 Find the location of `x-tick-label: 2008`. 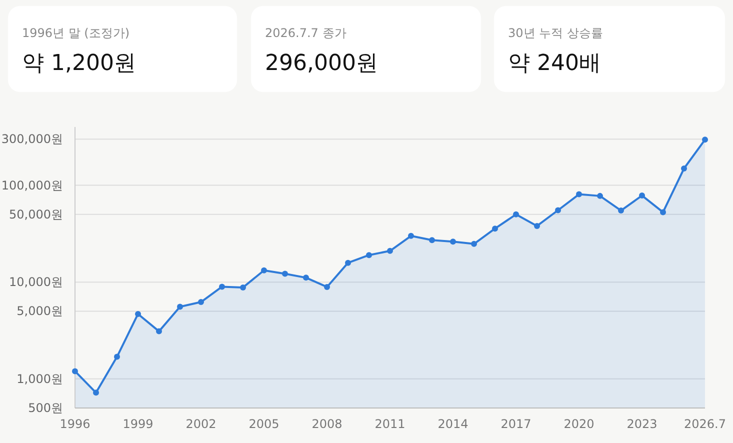

x-tick-label: 2008 is located at coordinates (327, 424).